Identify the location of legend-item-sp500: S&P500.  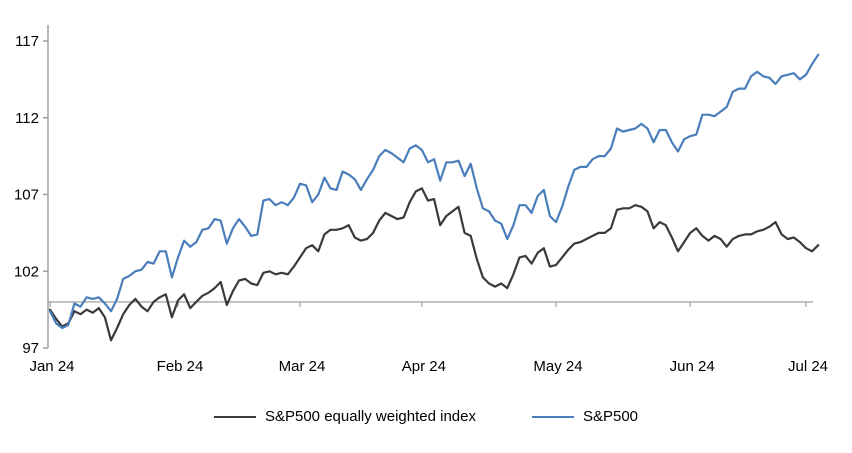
(585, 416).